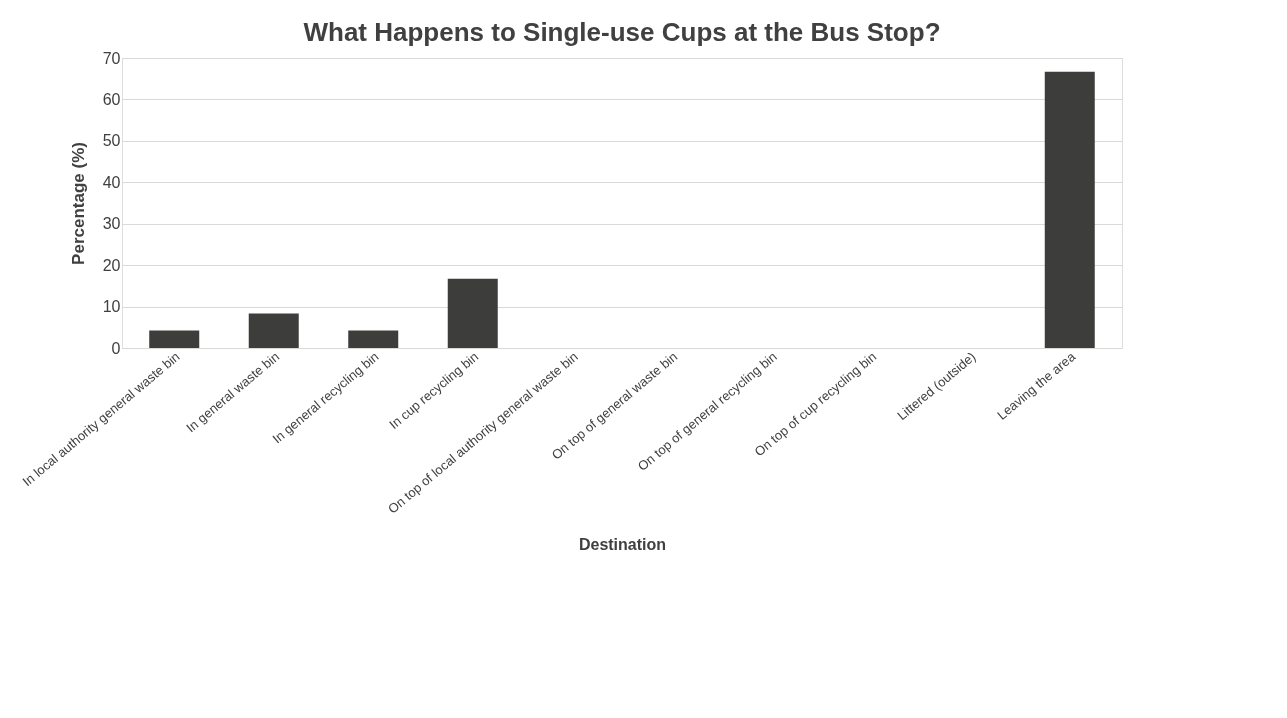 The width and height of the screenshot is (1287, 718). I want to click on x-axis-title: Destination, so click(622, 544).